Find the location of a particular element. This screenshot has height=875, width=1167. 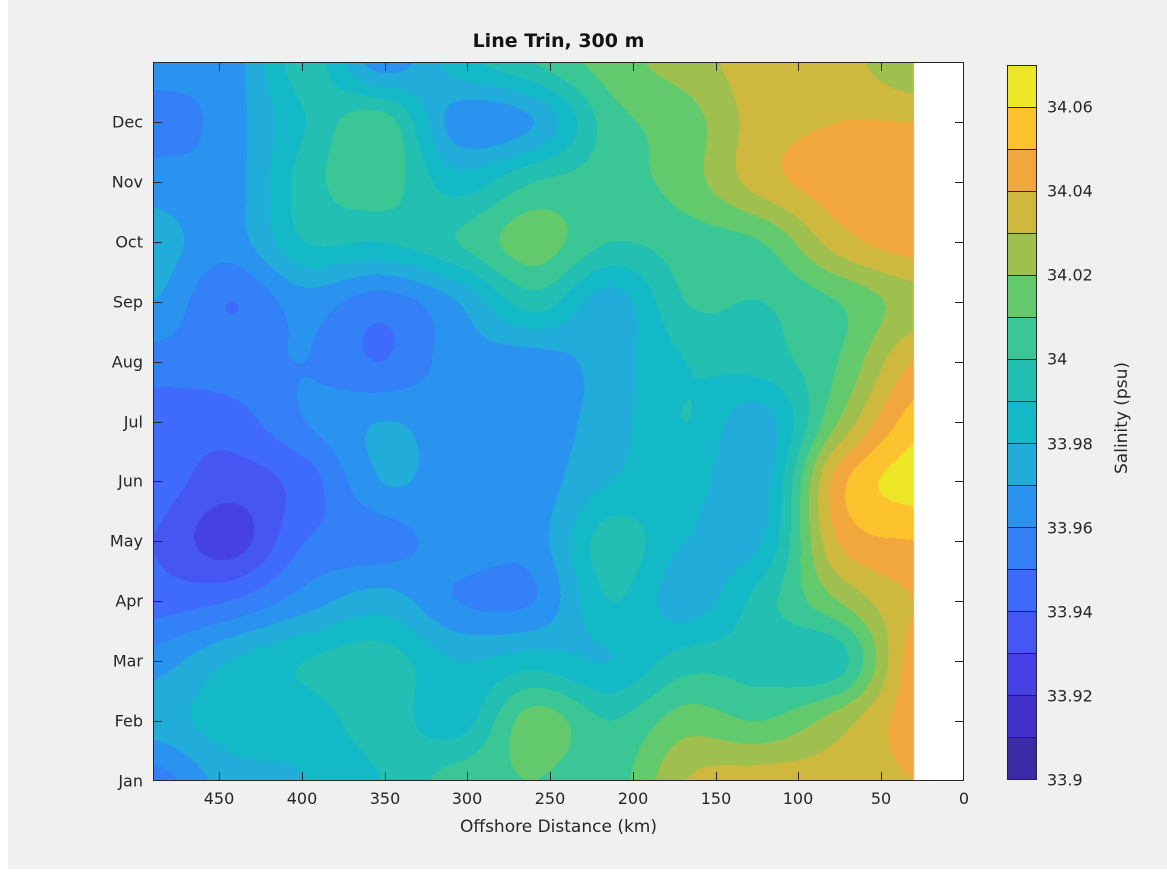

y-tick-label-month: Aug is located at coordinates (127, 362).